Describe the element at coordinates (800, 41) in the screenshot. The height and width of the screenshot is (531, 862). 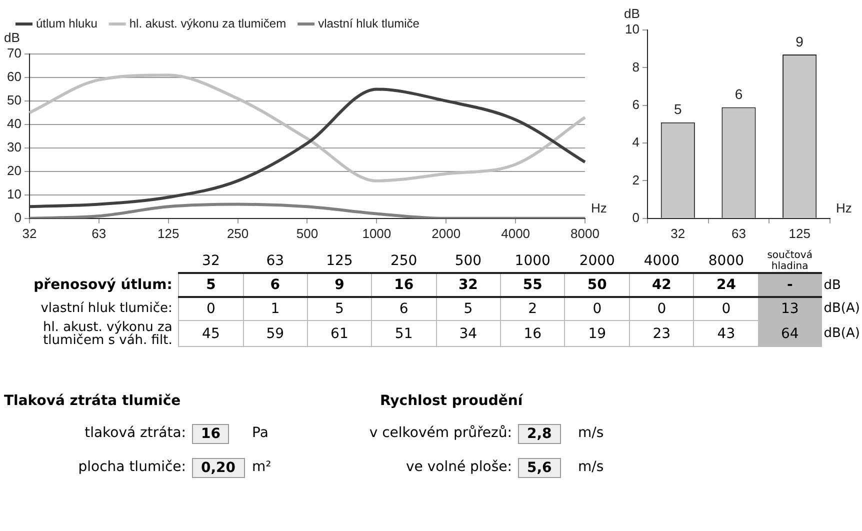
I see `data-label: 9` at that location.